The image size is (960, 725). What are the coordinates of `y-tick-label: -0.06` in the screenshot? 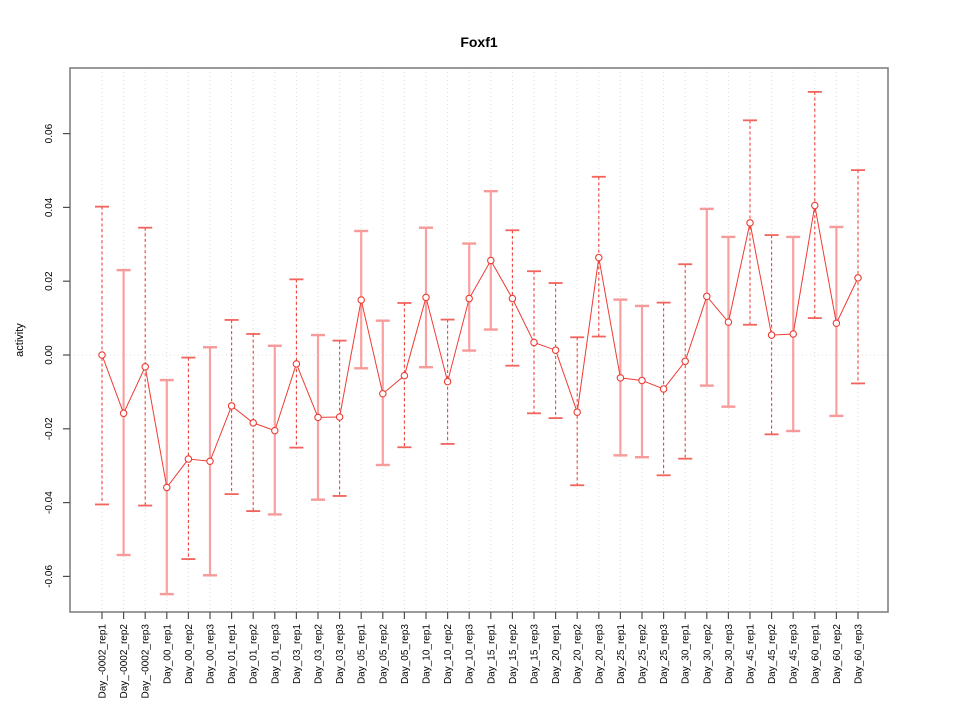 It's located at (49, 576).